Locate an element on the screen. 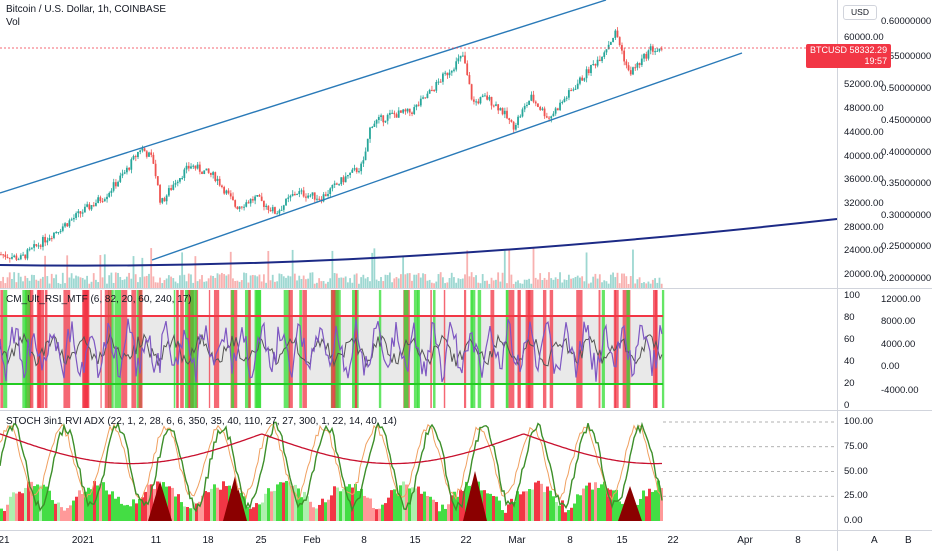 This screenshot has width=932, height=551. badge-symbol: BTCUSD is located at coordinates (829, 50).